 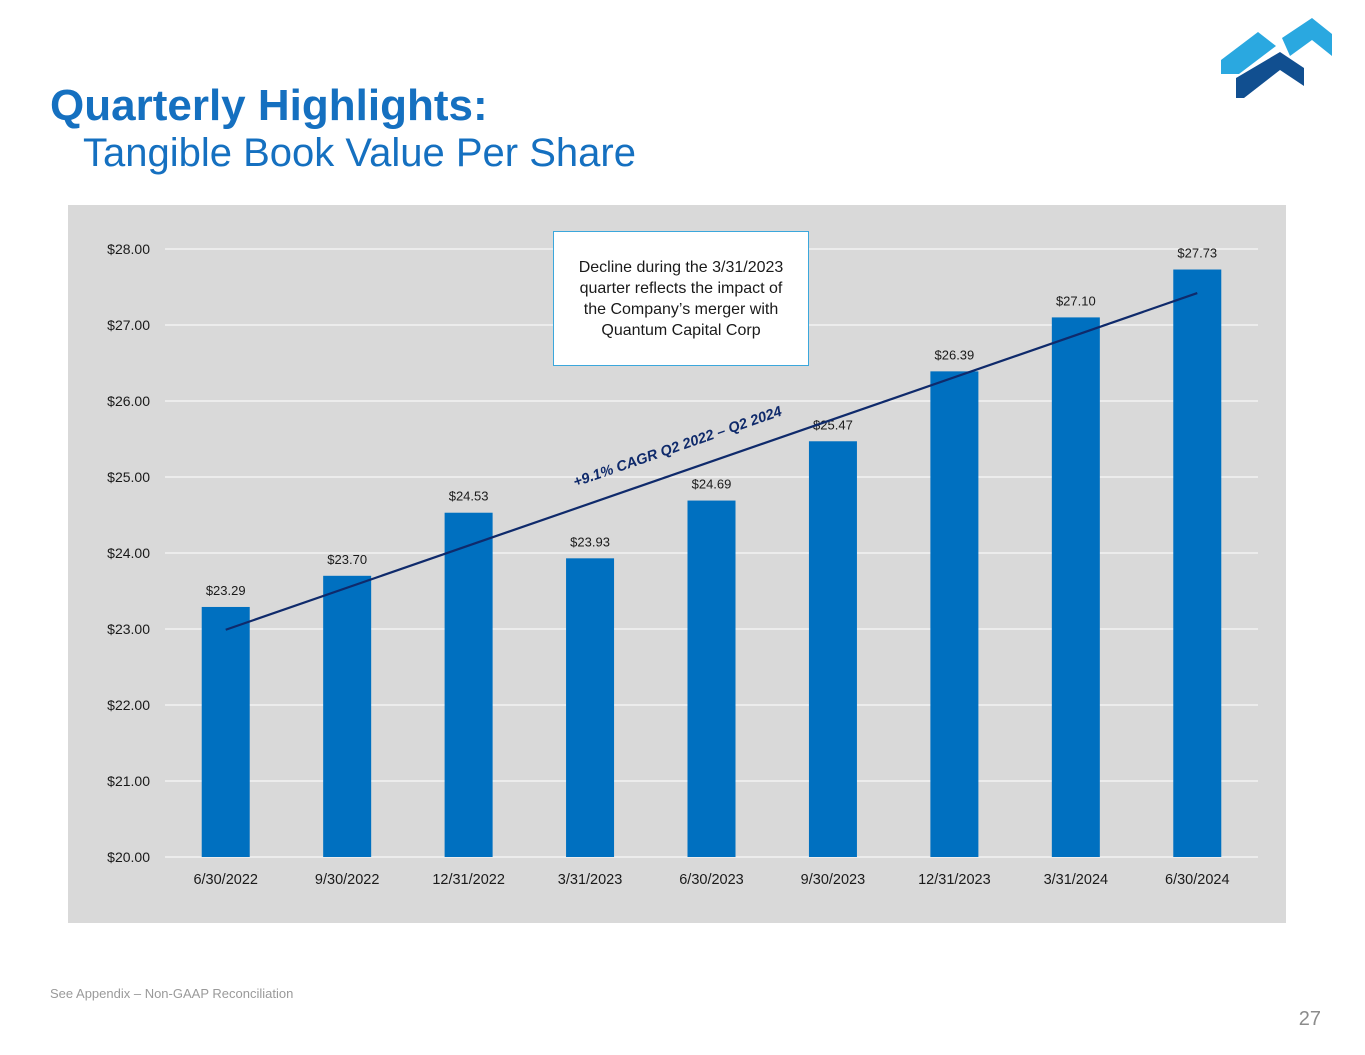 I want to click on data-label: $27.10, so click(x=1076, y=300).